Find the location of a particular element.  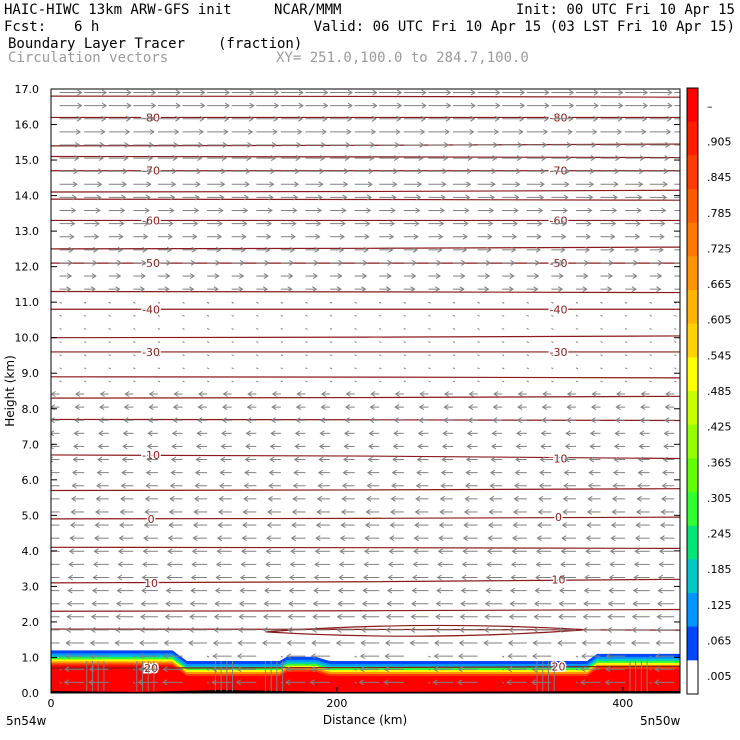

y-tick-label: 11.0 is located at coordinates (27, 302).